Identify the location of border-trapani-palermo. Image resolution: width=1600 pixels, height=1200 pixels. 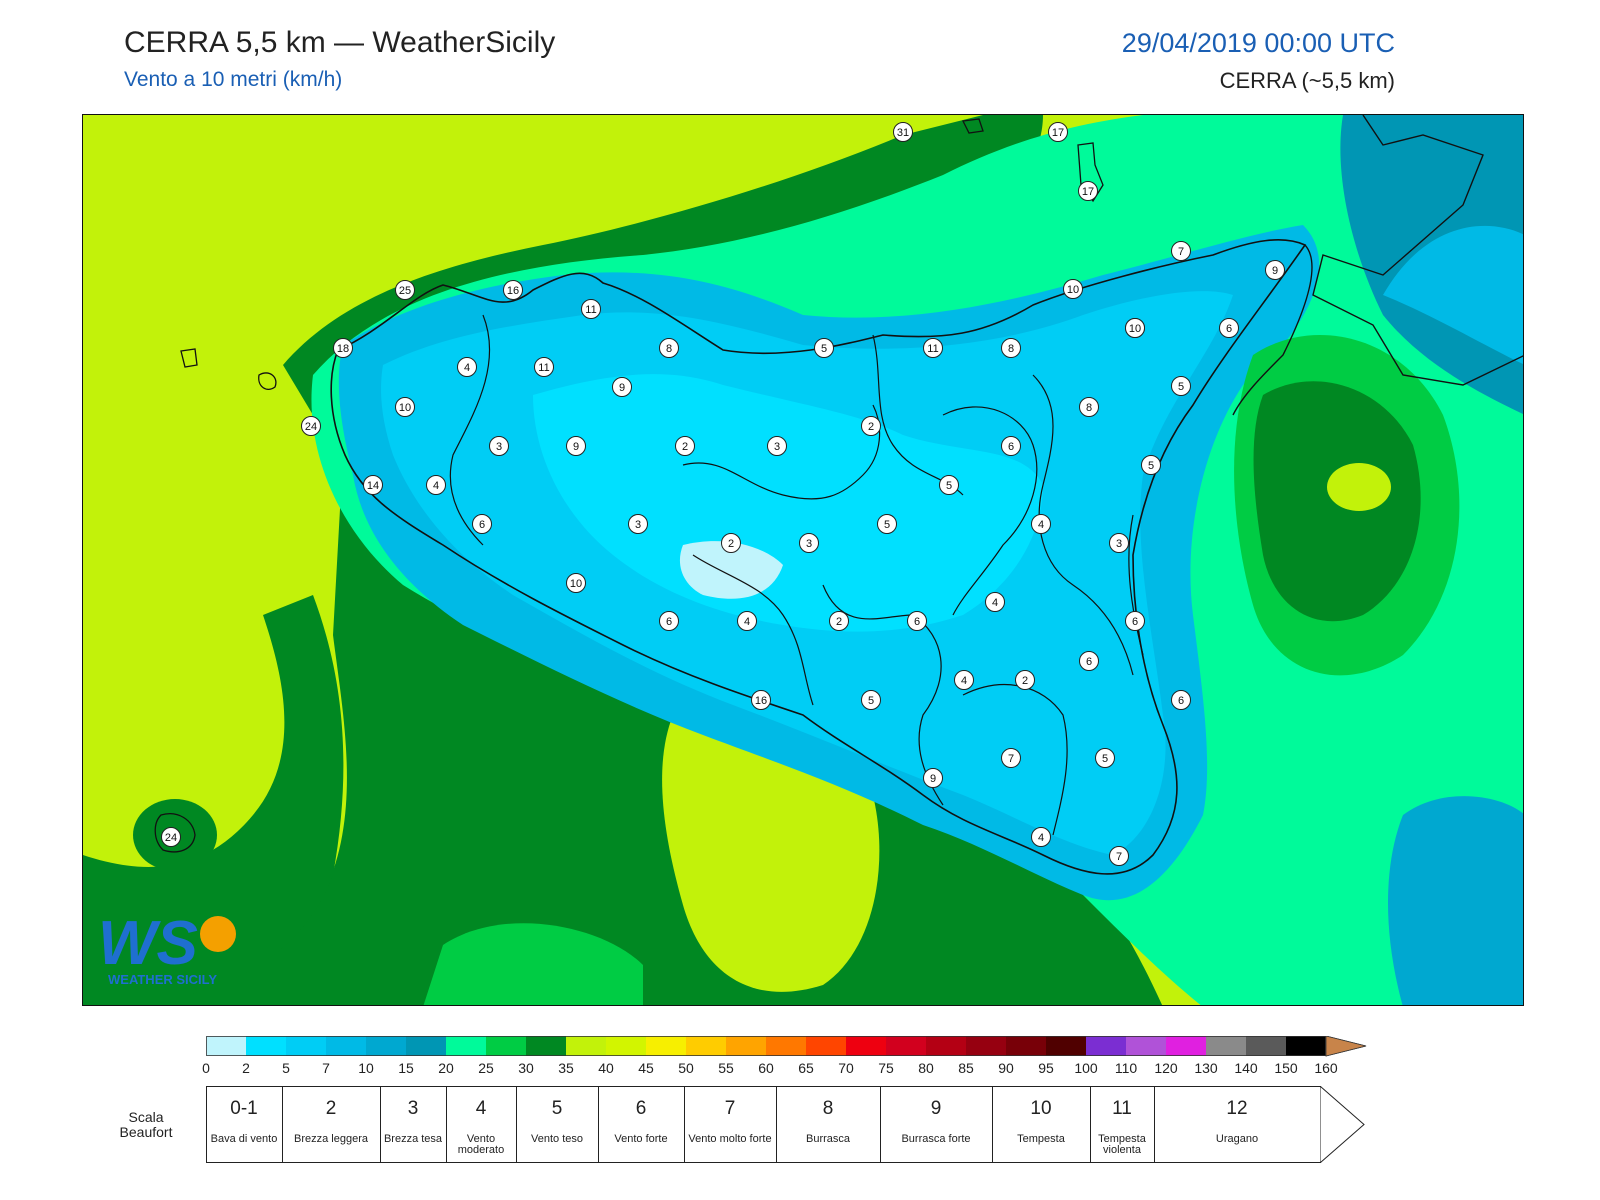
(470, 430).